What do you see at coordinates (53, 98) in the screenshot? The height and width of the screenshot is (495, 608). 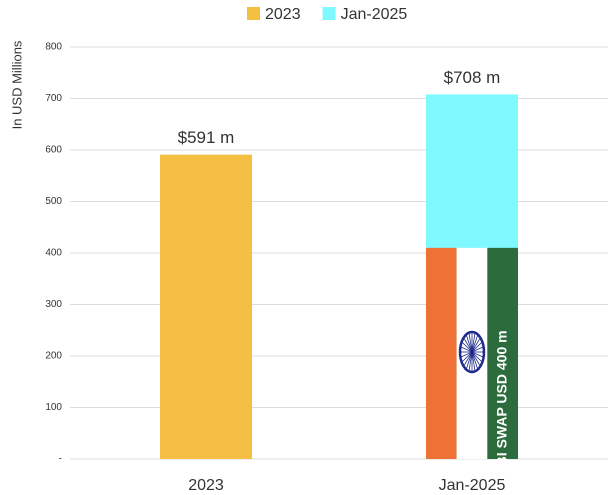 I see `y-tick-label: 700` at bounding box center [53, 98].